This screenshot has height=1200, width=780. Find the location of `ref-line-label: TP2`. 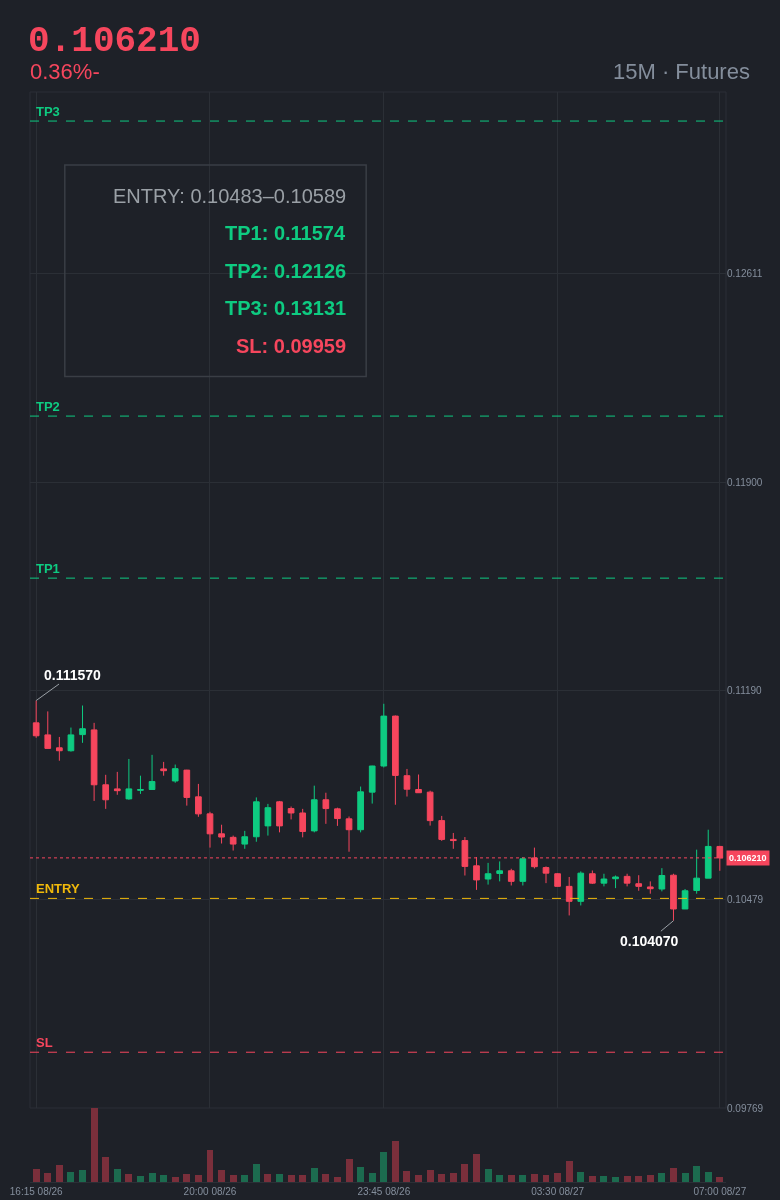

ref-line-label: TP2 is located at coordinates (48, 406).